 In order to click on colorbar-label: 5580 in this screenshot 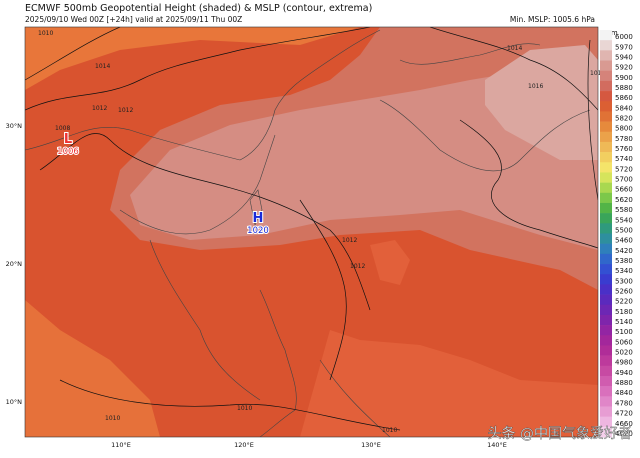, I will do `click(624, 210)`.